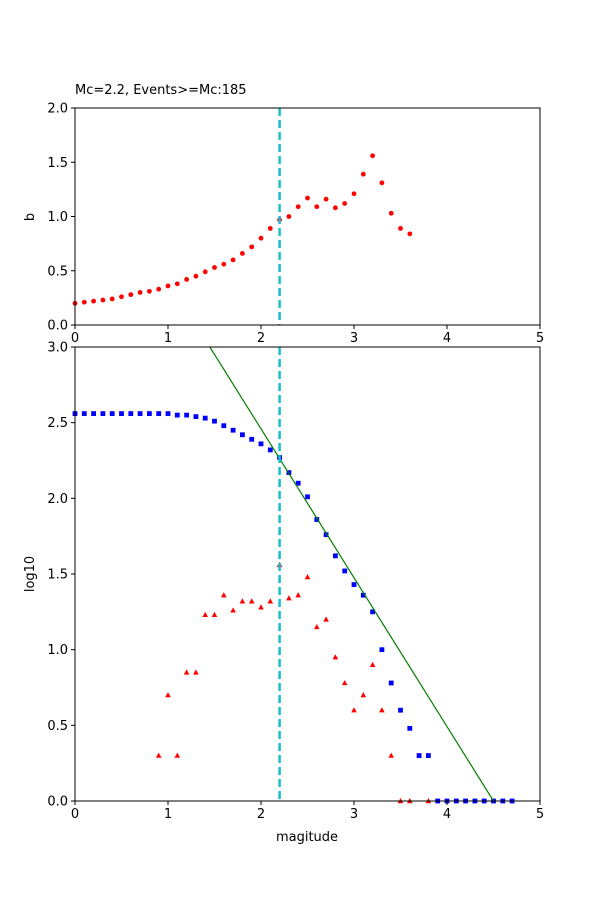 Image resolution: width=600 pixels, height=900 pixels. What do you see at coordinates (57, 217) in the screenshot?
I see `top-y-tick-label-2: 1.0` at bounding box center [57, 217].